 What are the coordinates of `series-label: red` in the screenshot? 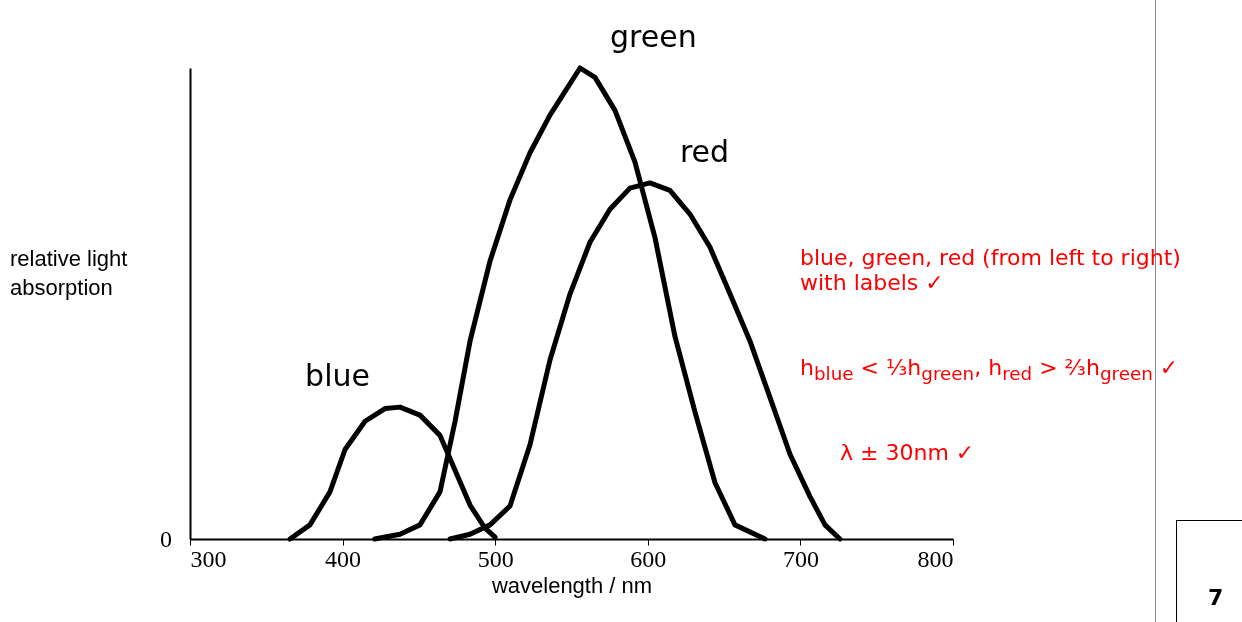 It's located at (704, 151).